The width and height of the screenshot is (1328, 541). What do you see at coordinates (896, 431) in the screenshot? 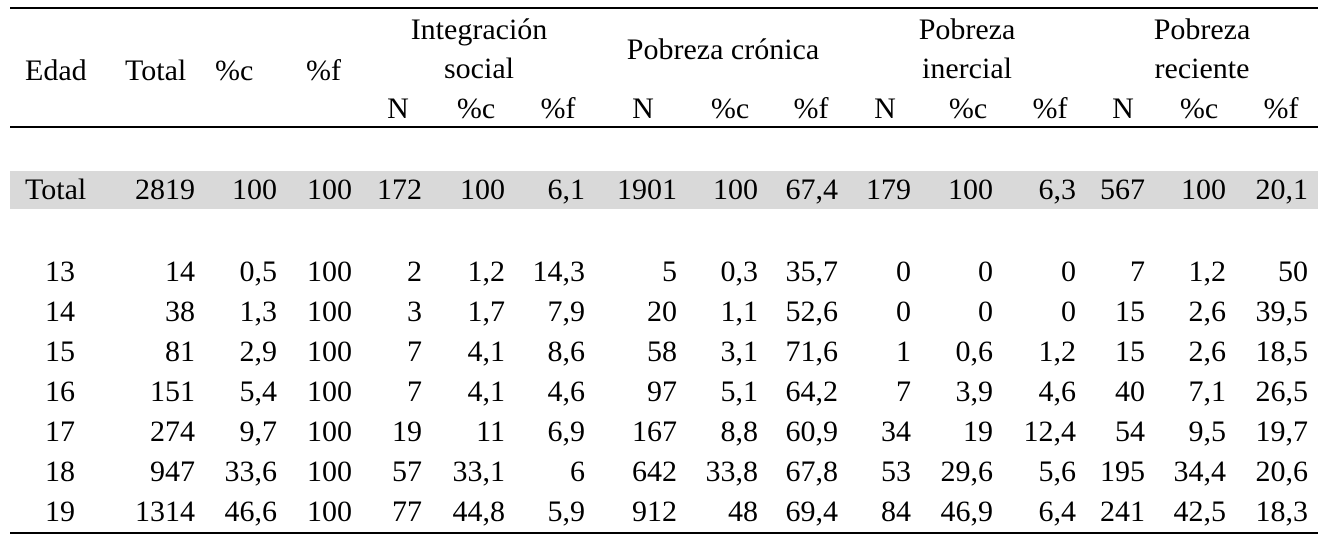
I see `table-row-4-ine-n: 34` at bounding box center [896, 431].